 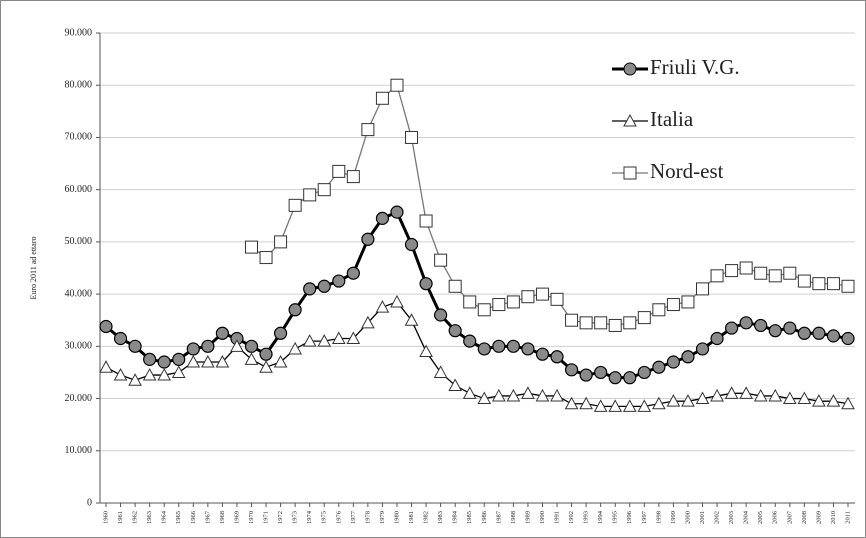 I want to click on x-tick-label: 1991, so click(x=557, y=517).